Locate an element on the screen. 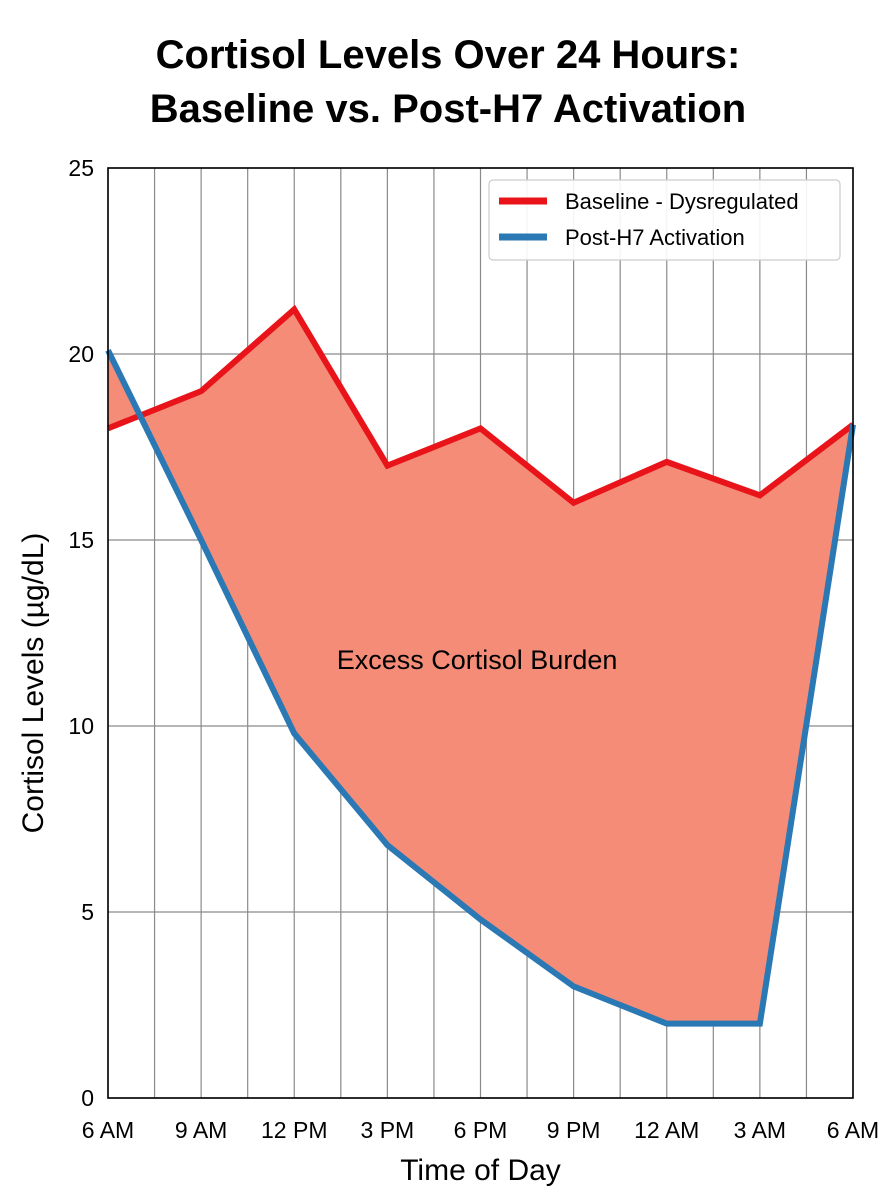 Image resolution: width=896 pixels, height=1200 pixels. legend-box is located at coordinates (664, 220).